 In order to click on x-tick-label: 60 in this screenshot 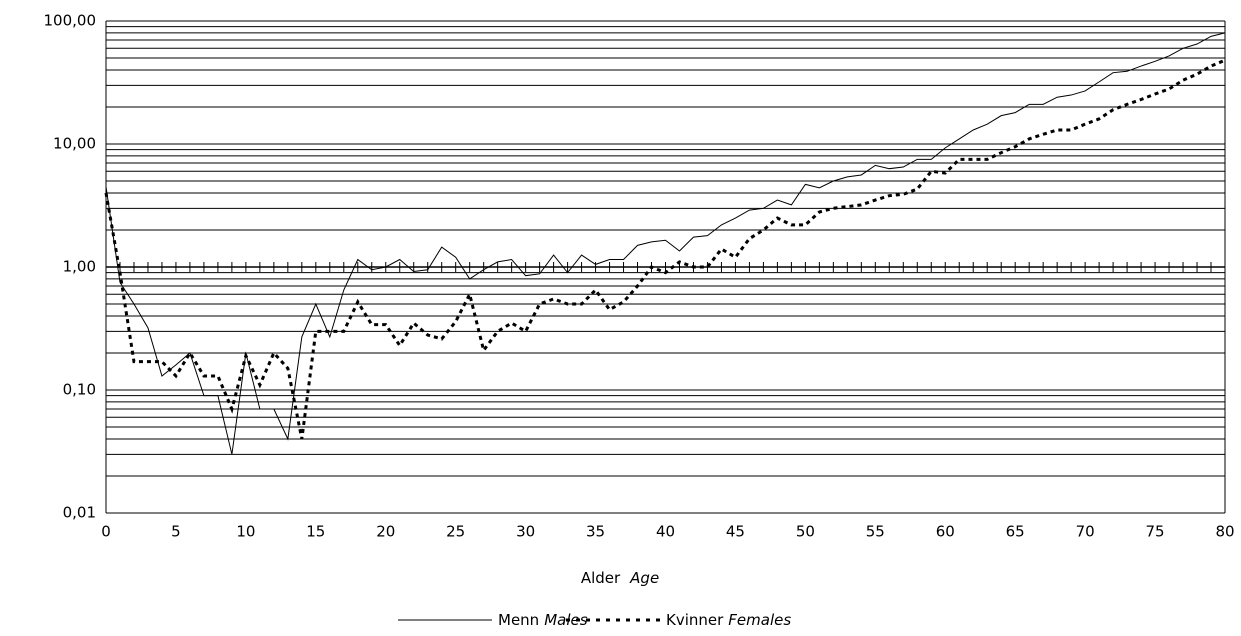, I will do `click(945, 532)`.